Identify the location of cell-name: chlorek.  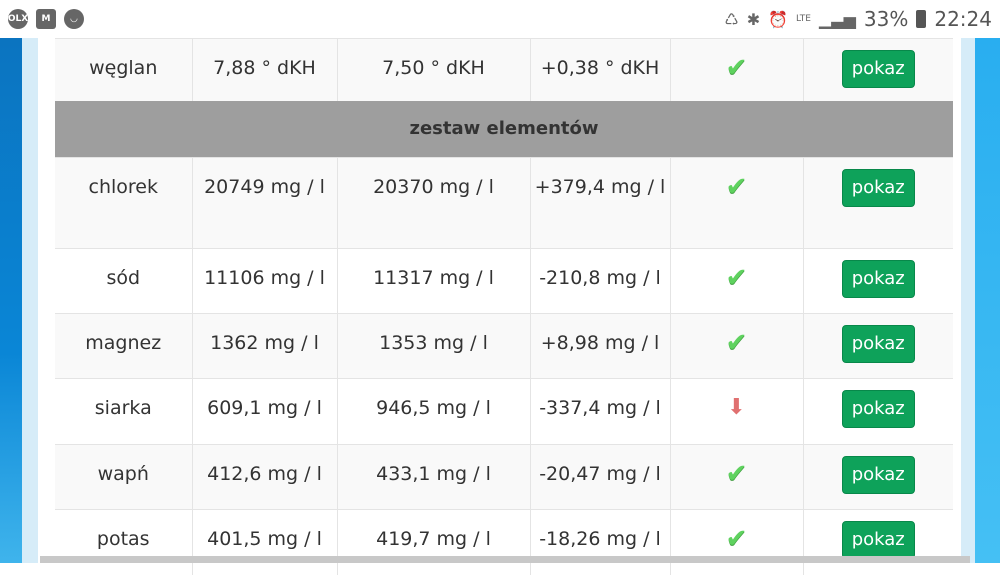
(124, 203).